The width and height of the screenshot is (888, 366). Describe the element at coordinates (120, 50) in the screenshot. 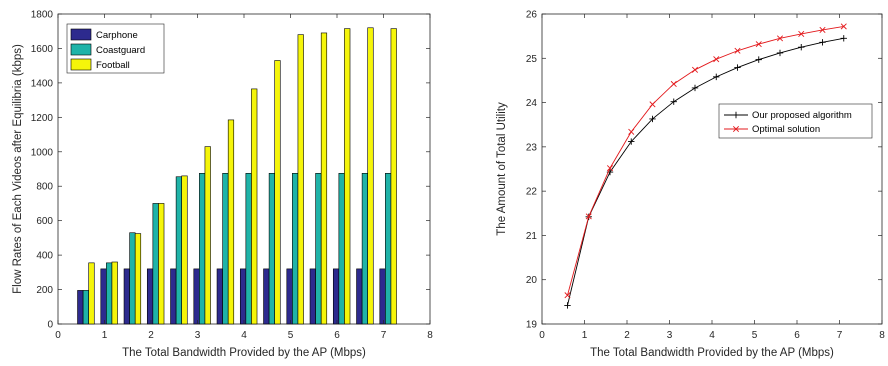

I see `legend-label-coastguard: Coastguard` at that location.